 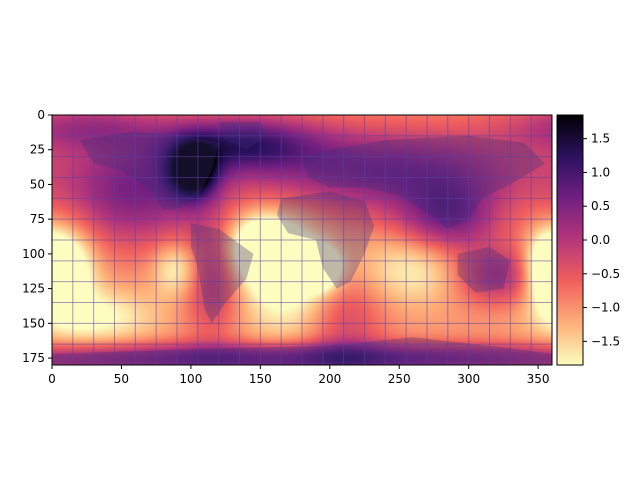 What do you see at coordinates (33, 323) in the screenshot?
I see `y-tick-label: 150` at bounding box center [33, 323].